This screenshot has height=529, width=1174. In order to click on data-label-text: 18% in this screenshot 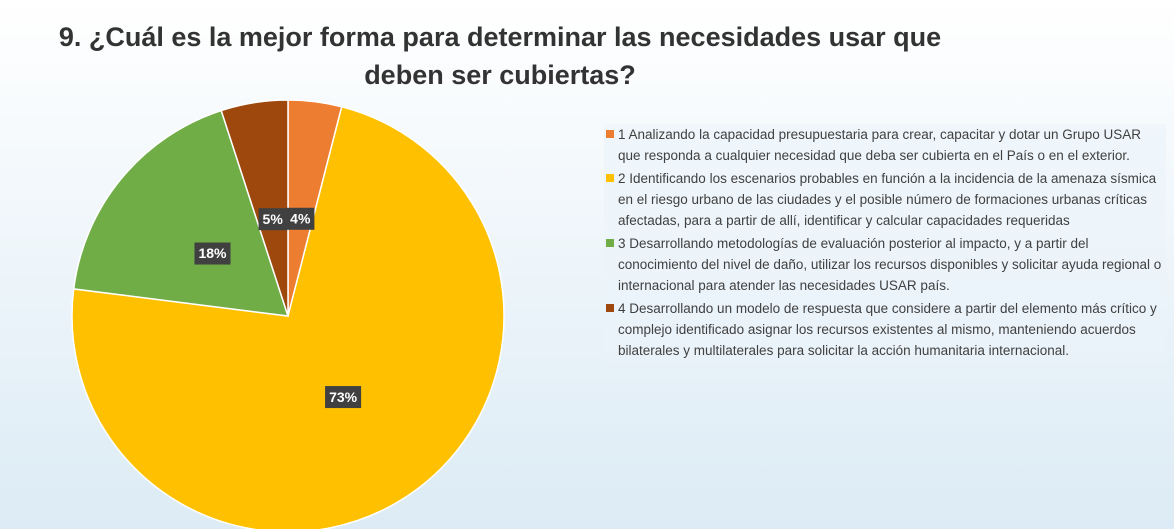, I will do `click(212, 253)`.